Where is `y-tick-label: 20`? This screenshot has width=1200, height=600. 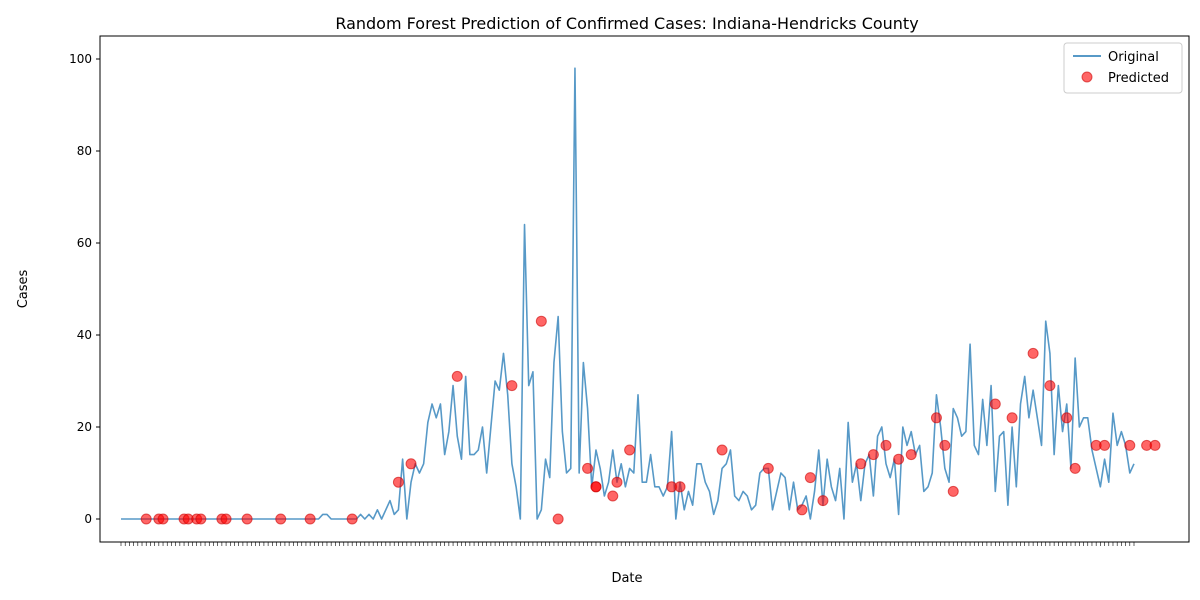
y-tick-label: 20 is located at coordinates (84, 427).